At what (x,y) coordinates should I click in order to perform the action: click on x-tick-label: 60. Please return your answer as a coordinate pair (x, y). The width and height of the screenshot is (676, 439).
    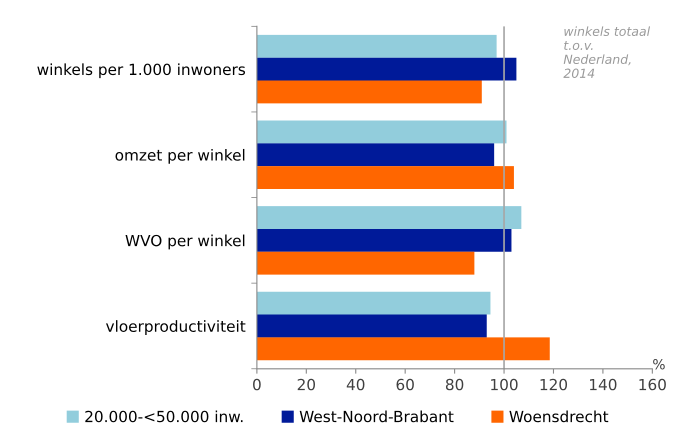
    Looking at the image, I should click on (405, 384).